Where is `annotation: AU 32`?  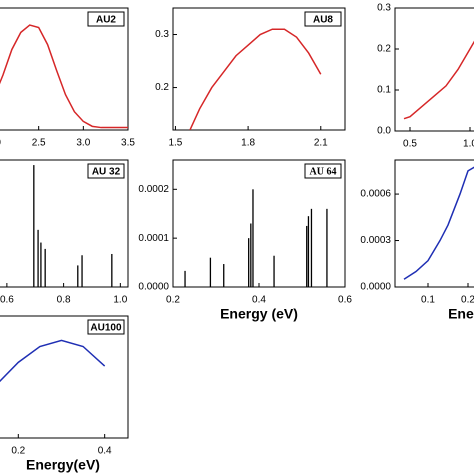 annotation: AU 32 is located at coordinates (106, 172).